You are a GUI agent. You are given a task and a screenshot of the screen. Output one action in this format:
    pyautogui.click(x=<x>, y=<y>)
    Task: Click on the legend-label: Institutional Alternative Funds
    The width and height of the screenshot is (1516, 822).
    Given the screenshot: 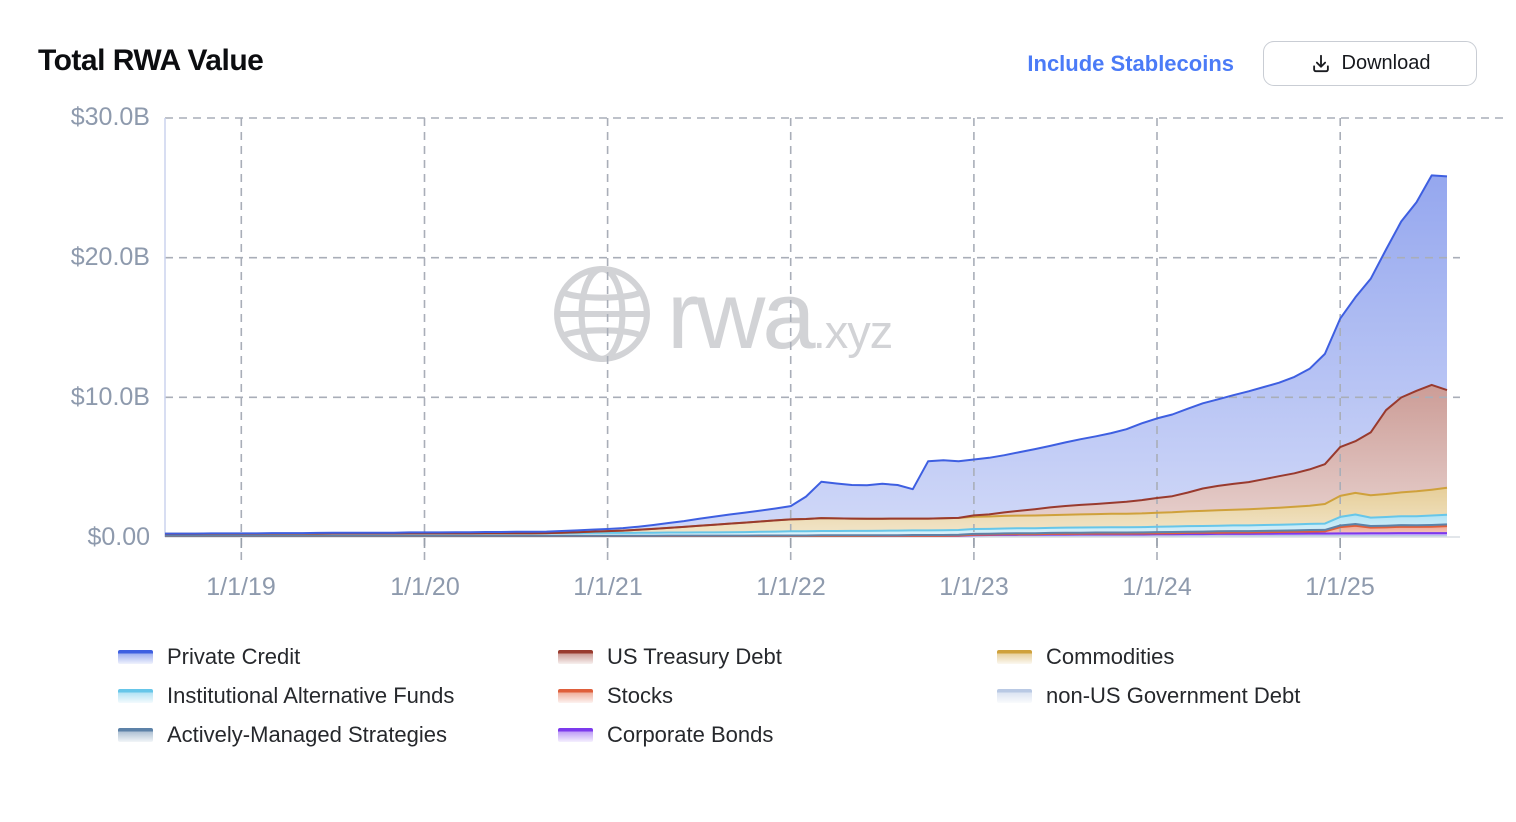 What is the action you would take?
    pyautogui.click(x=311, y=695)
    